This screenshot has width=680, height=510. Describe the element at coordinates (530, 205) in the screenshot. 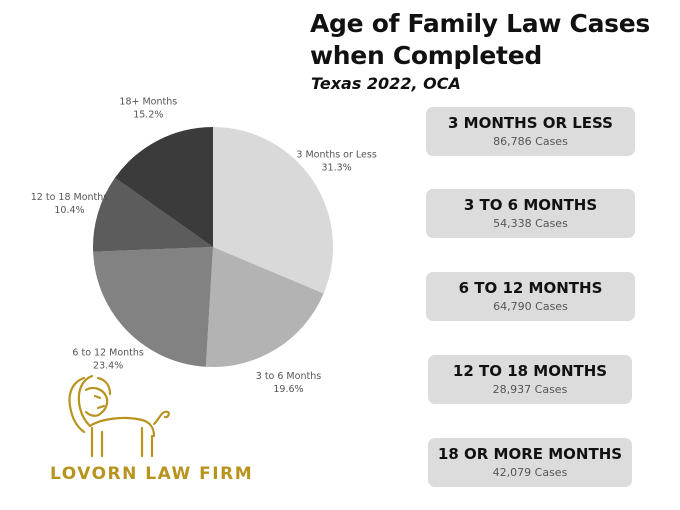

I see `card-title: 3 TO 6 MONTHS` at that location.